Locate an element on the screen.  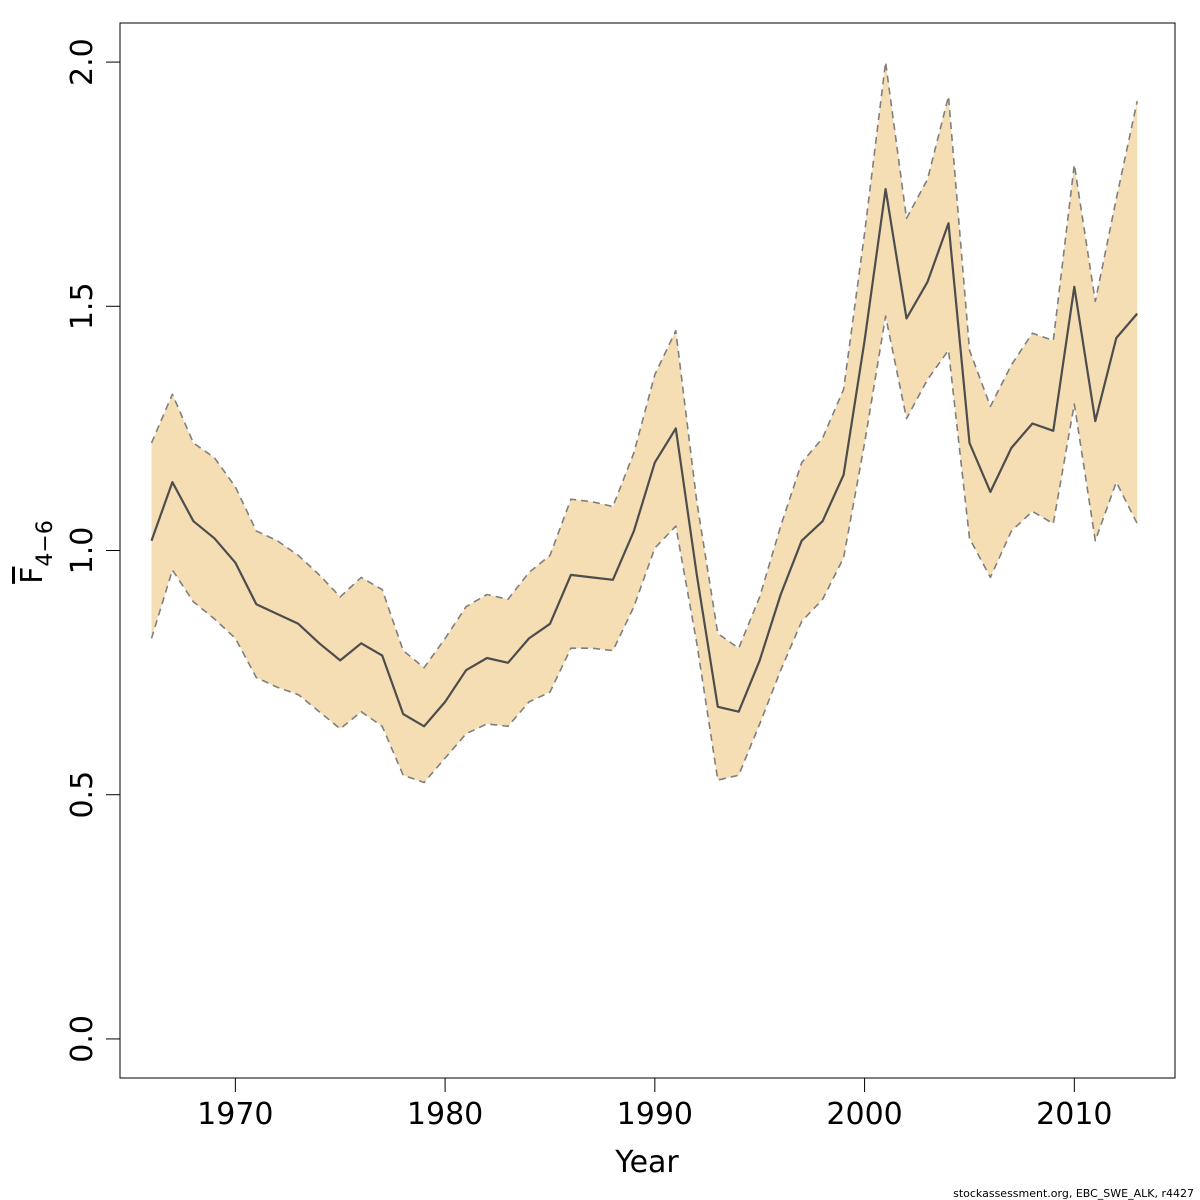
y-axis-title-sub: 4−6 is located at coordinates (45, 543).